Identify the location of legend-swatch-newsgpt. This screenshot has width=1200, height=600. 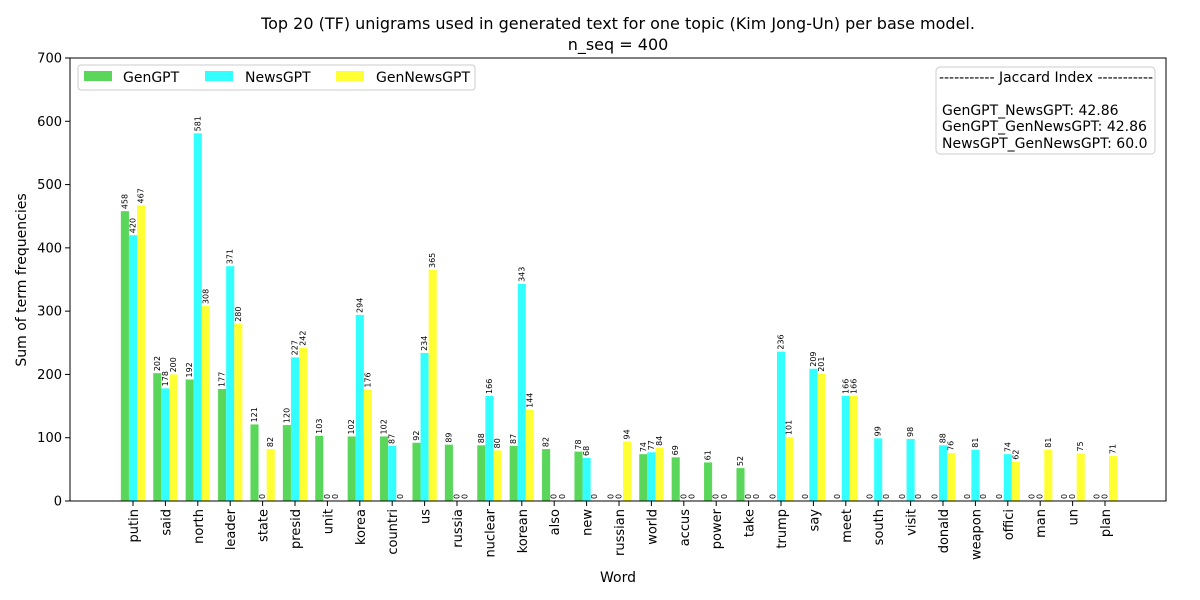
(219, 76).